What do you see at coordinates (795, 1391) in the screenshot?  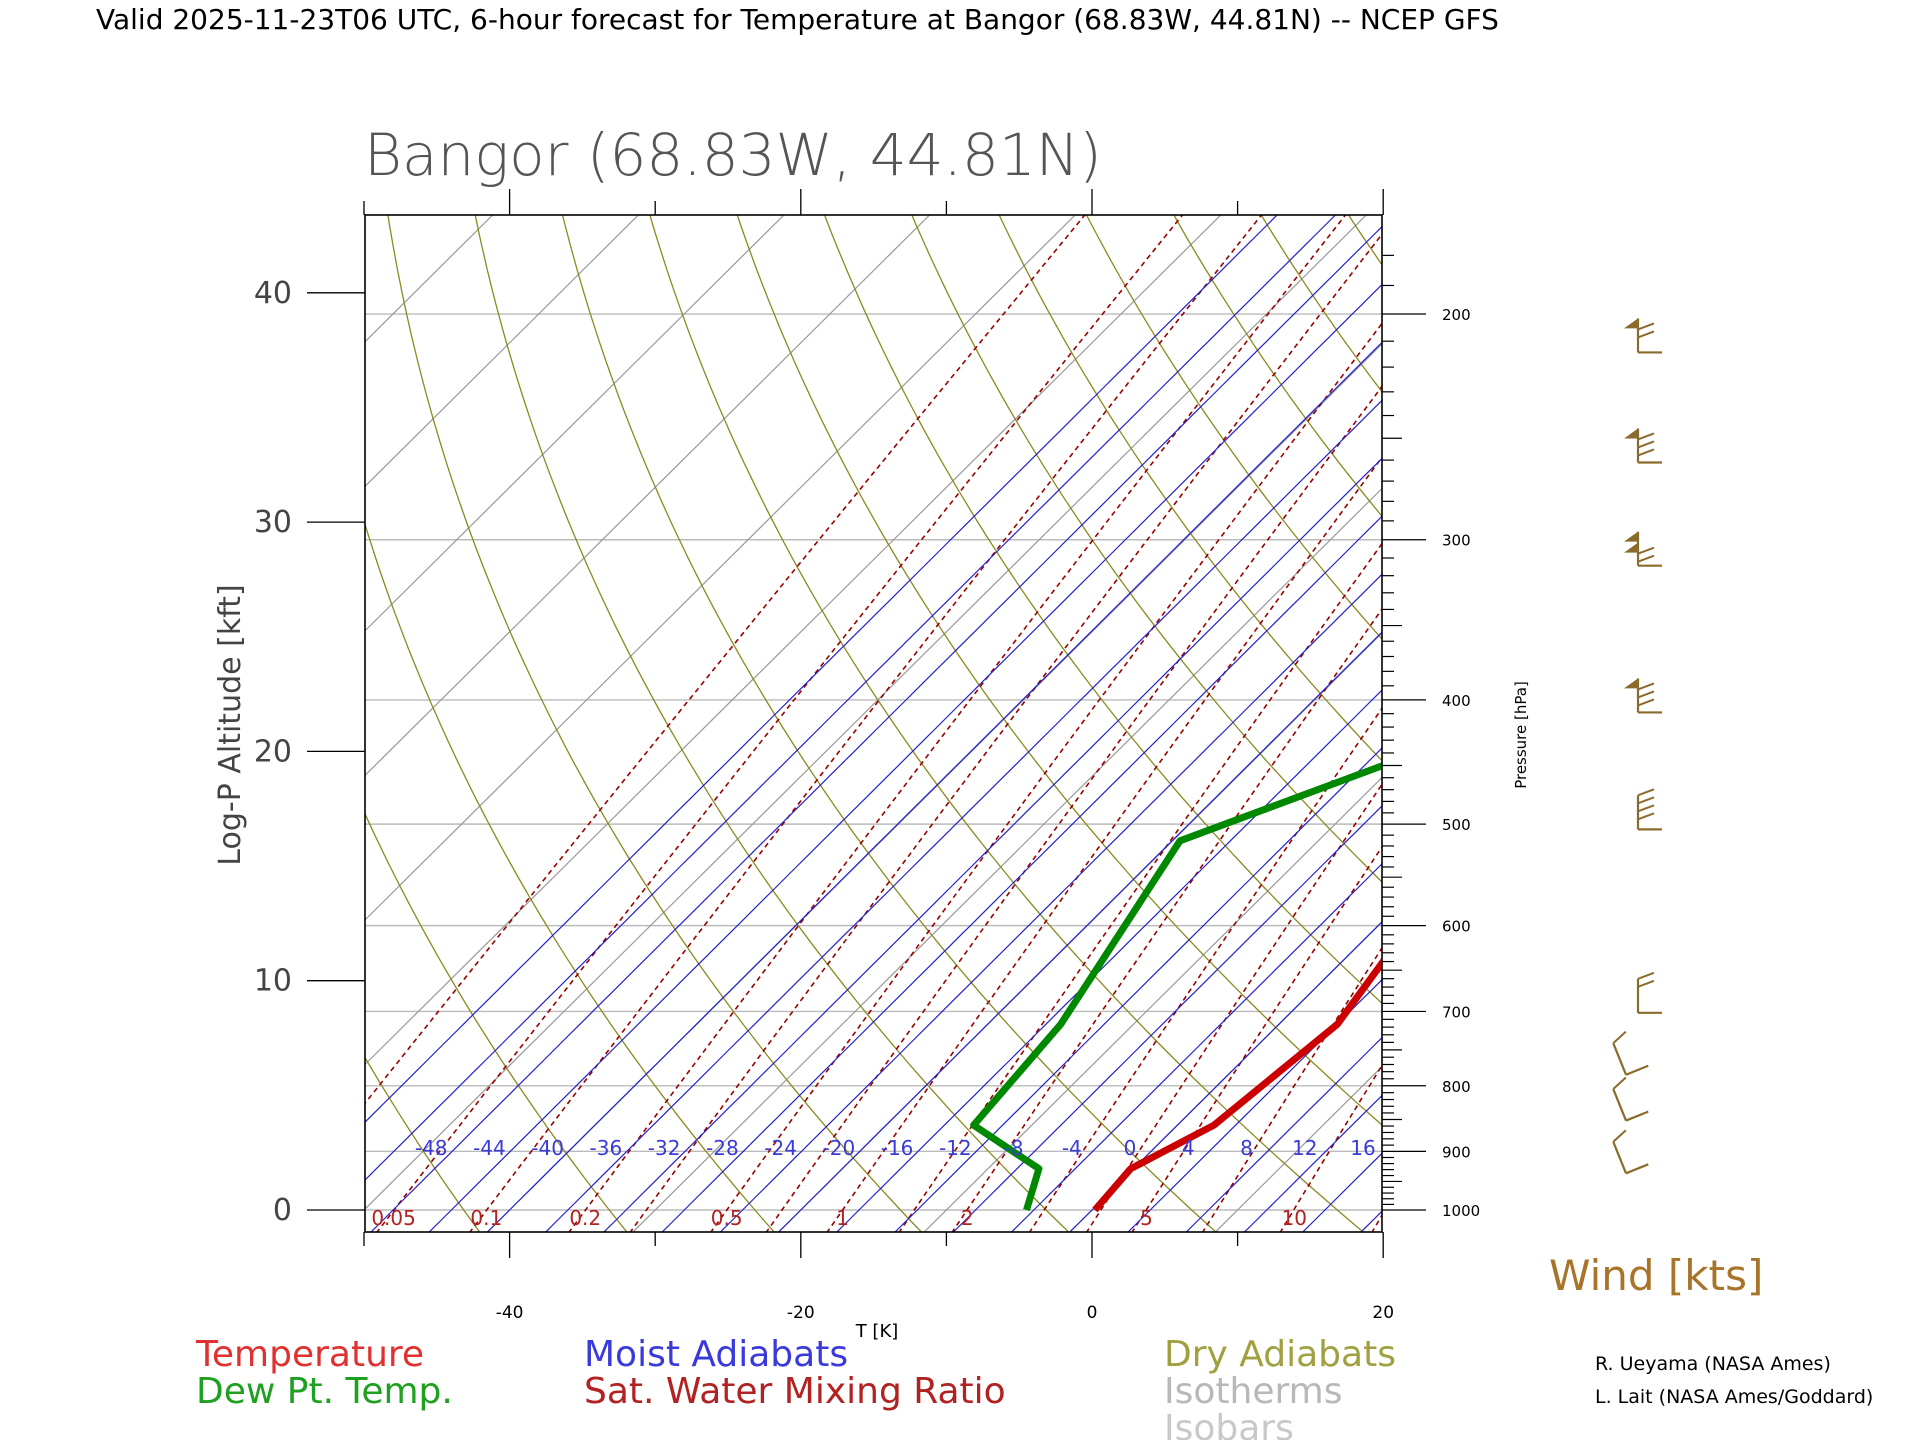 I see `legend-mixing-ratio: Sat. Water Mixing Ratio` at bounding box center [795, 1391].